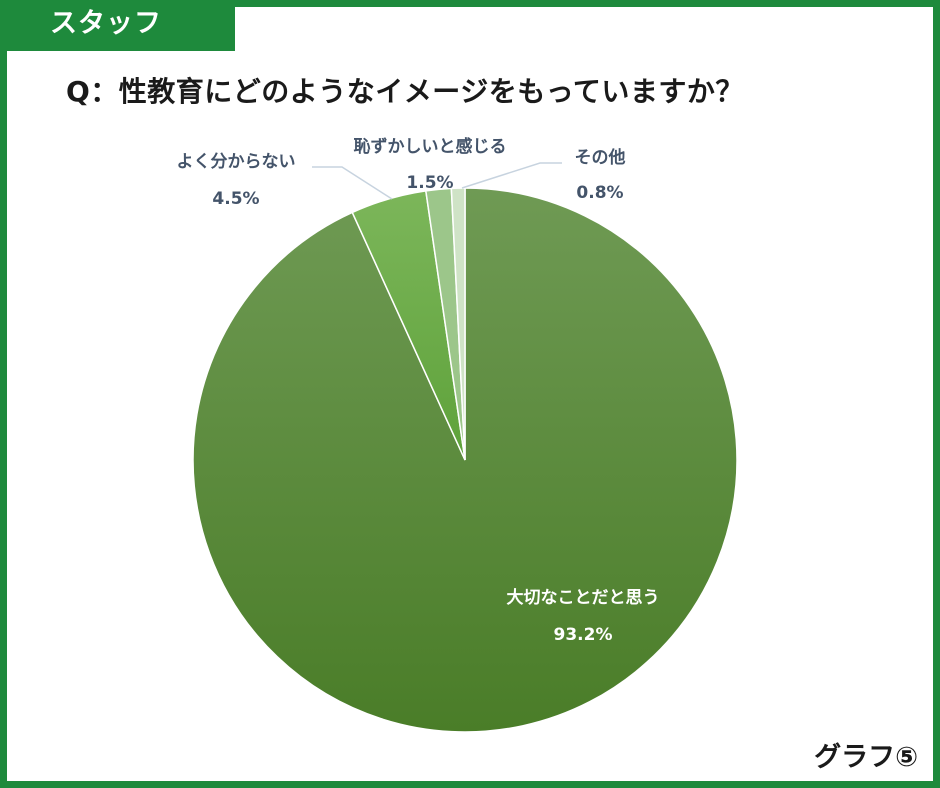 The height and width of the screenshot is (788, 940). I want to click on slice-label-2: よく分からない, so click(236, 162).